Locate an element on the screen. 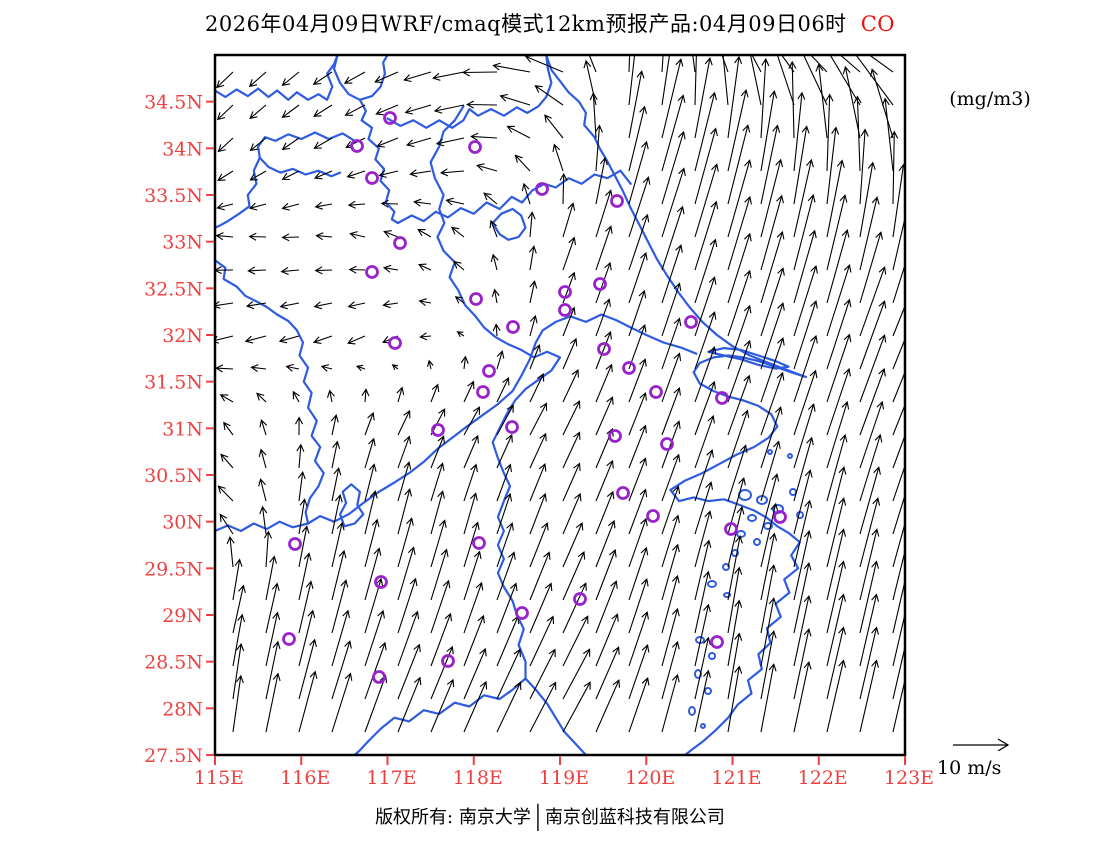 The image size is (1100, 850). copyright-left: 版权所有: 南京大学 is located at coordinates (453, 817).